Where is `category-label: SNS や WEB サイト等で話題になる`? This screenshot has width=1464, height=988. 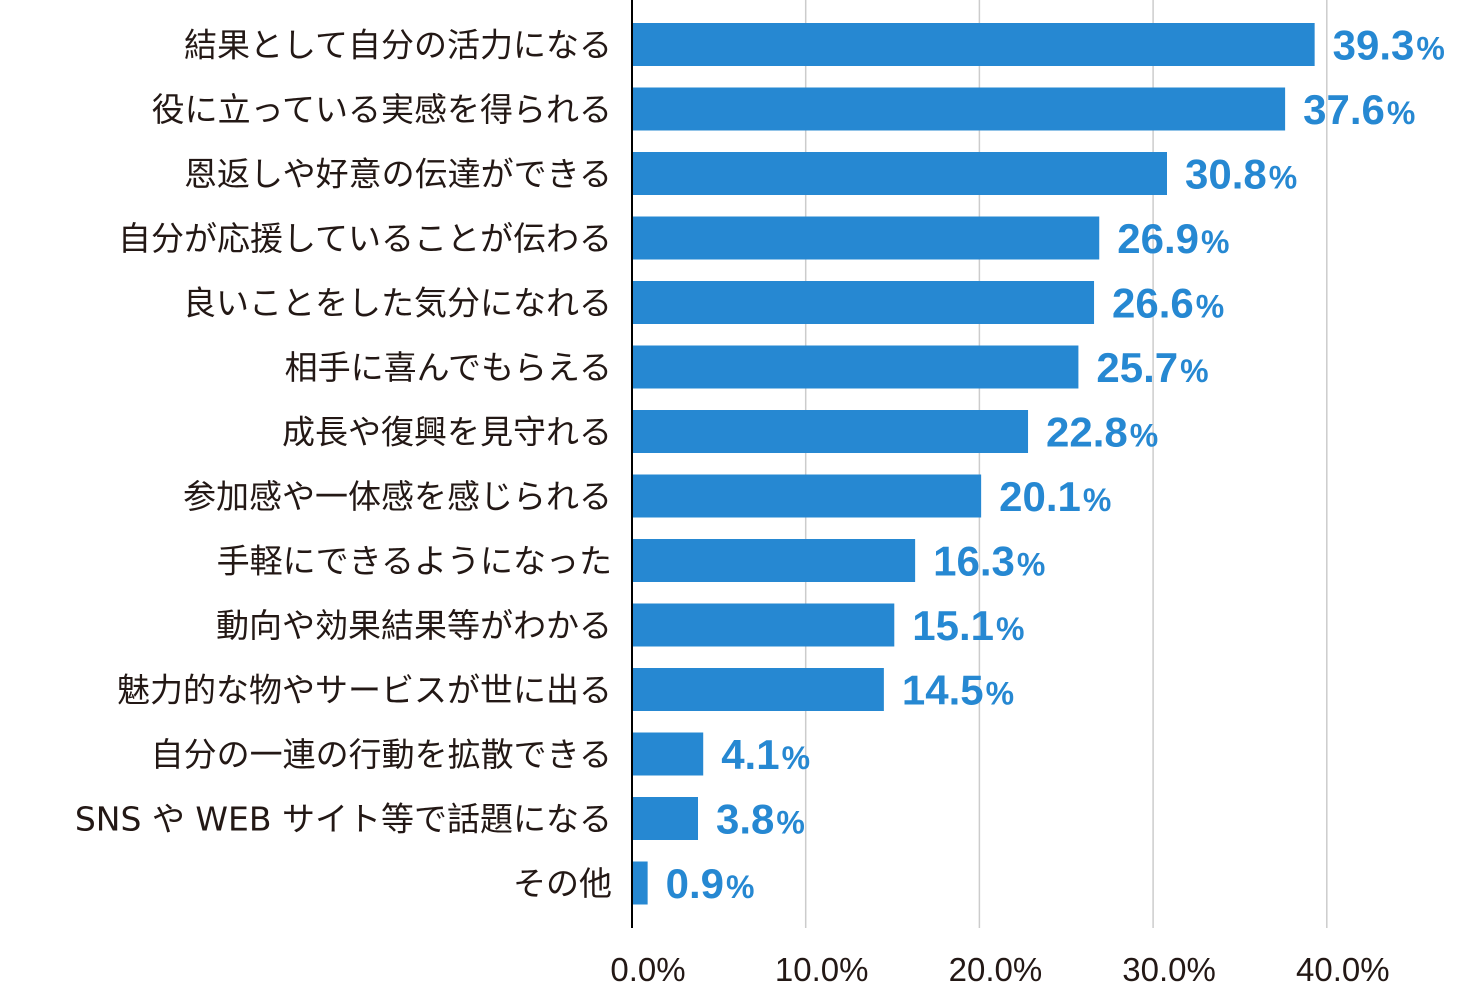
category-label: SNS や WEB サイト等で話題になる is located at coordinates (343, 819).